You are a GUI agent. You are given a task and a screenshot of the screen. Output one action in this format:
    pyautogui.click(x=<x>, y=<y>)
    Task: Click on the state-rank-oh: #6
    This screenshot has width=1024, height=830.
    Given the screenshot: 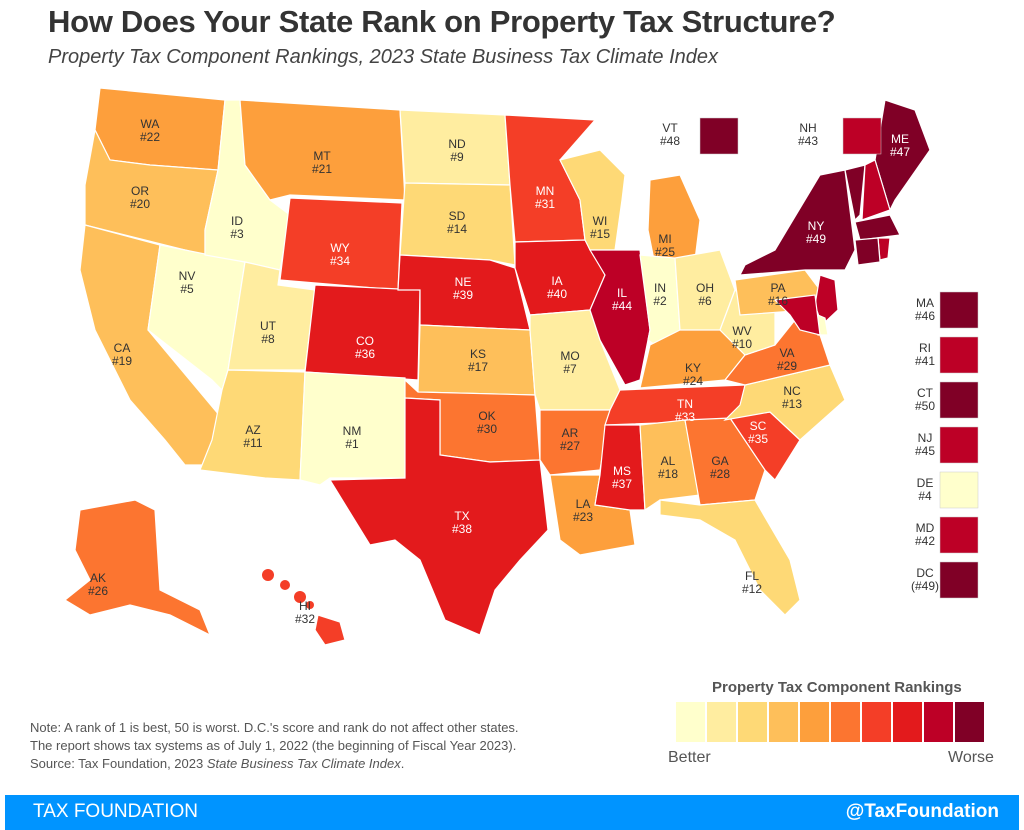 What is the action you would take?
    pyautogui.click(x=705, y=301)
    